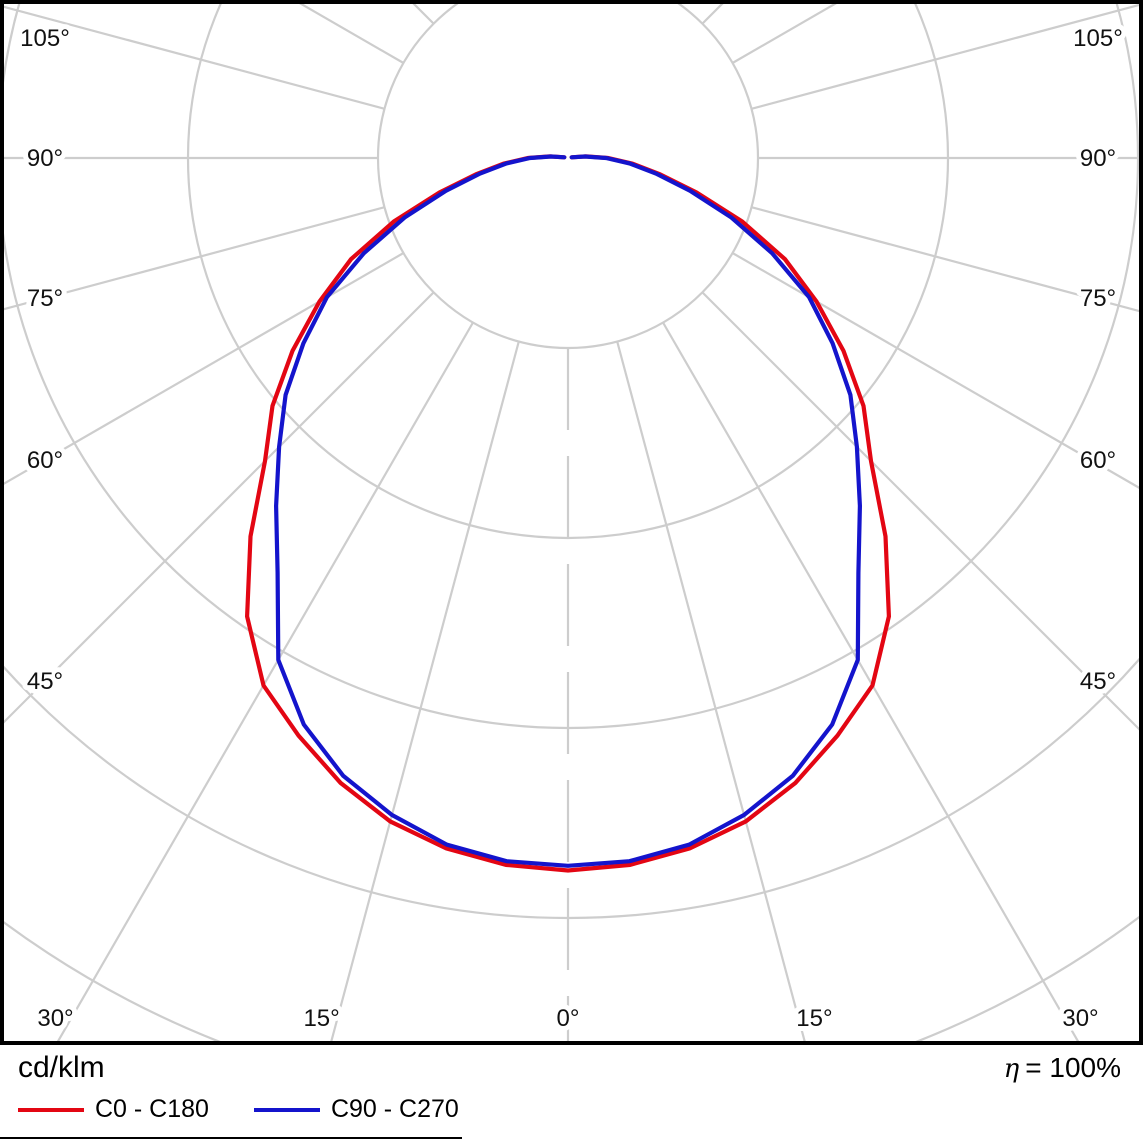  I want to click on legend-label-c0-c180: C0 - C180, so click(152, 1109).